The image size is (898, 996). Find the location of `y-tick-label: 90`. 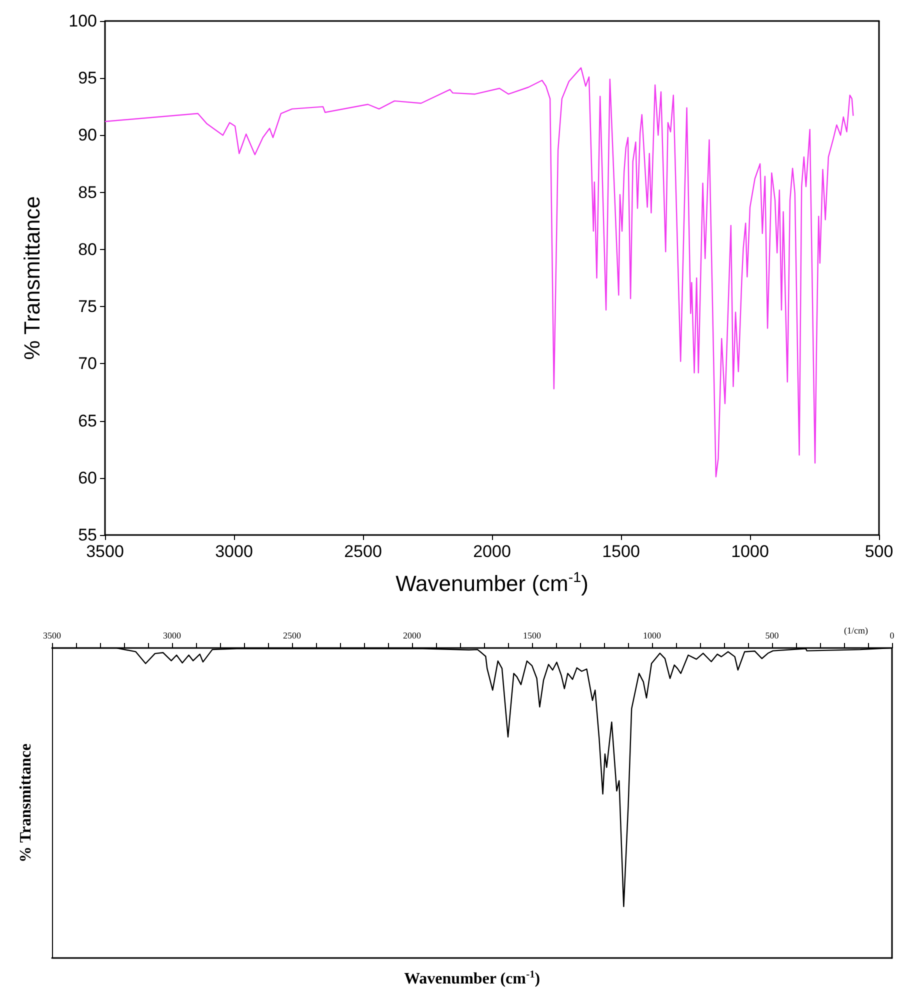

y-tick-label: 90 is located at coordinates (87, 135).